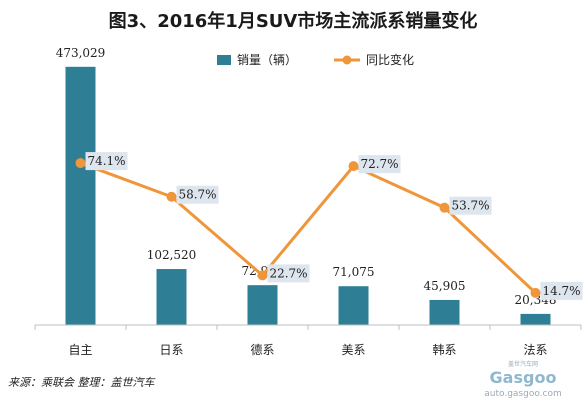  I want to click on line-value-label-text: 58.7%, so click(197, 195).